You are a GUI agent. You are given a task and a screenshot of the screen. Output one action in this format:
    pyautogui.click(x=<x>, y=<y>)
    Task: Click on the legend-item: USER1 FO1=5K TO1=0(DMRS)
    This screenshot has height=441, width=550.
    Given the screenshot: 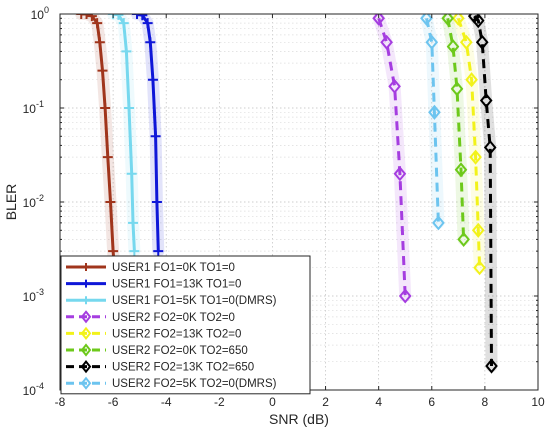 What is the action you would take?
    pyautogui.click(x=171, y=301)
    